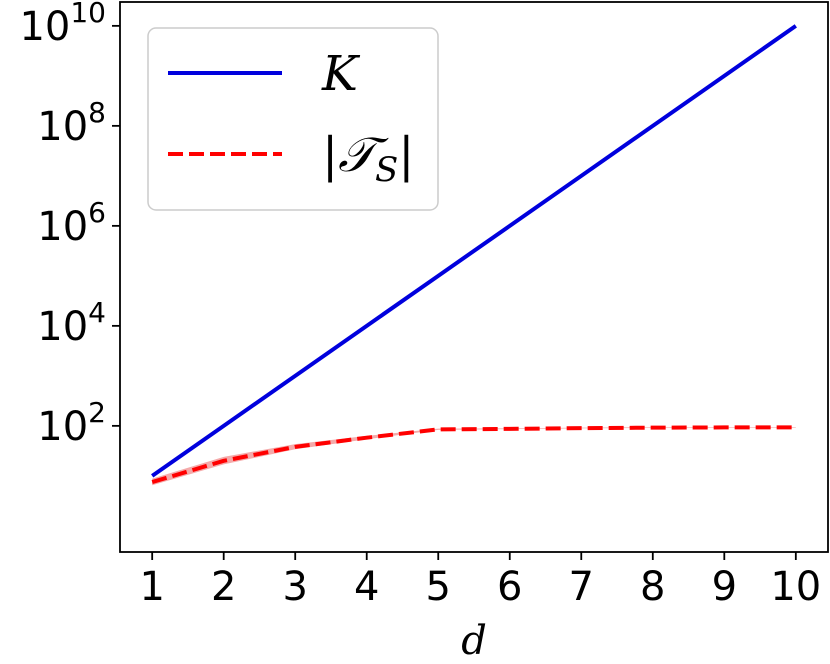  What do you see at coordinates (406, 155) in the screenshot?
I see `legend-label-tail: |` at bounding box center [406, 155].